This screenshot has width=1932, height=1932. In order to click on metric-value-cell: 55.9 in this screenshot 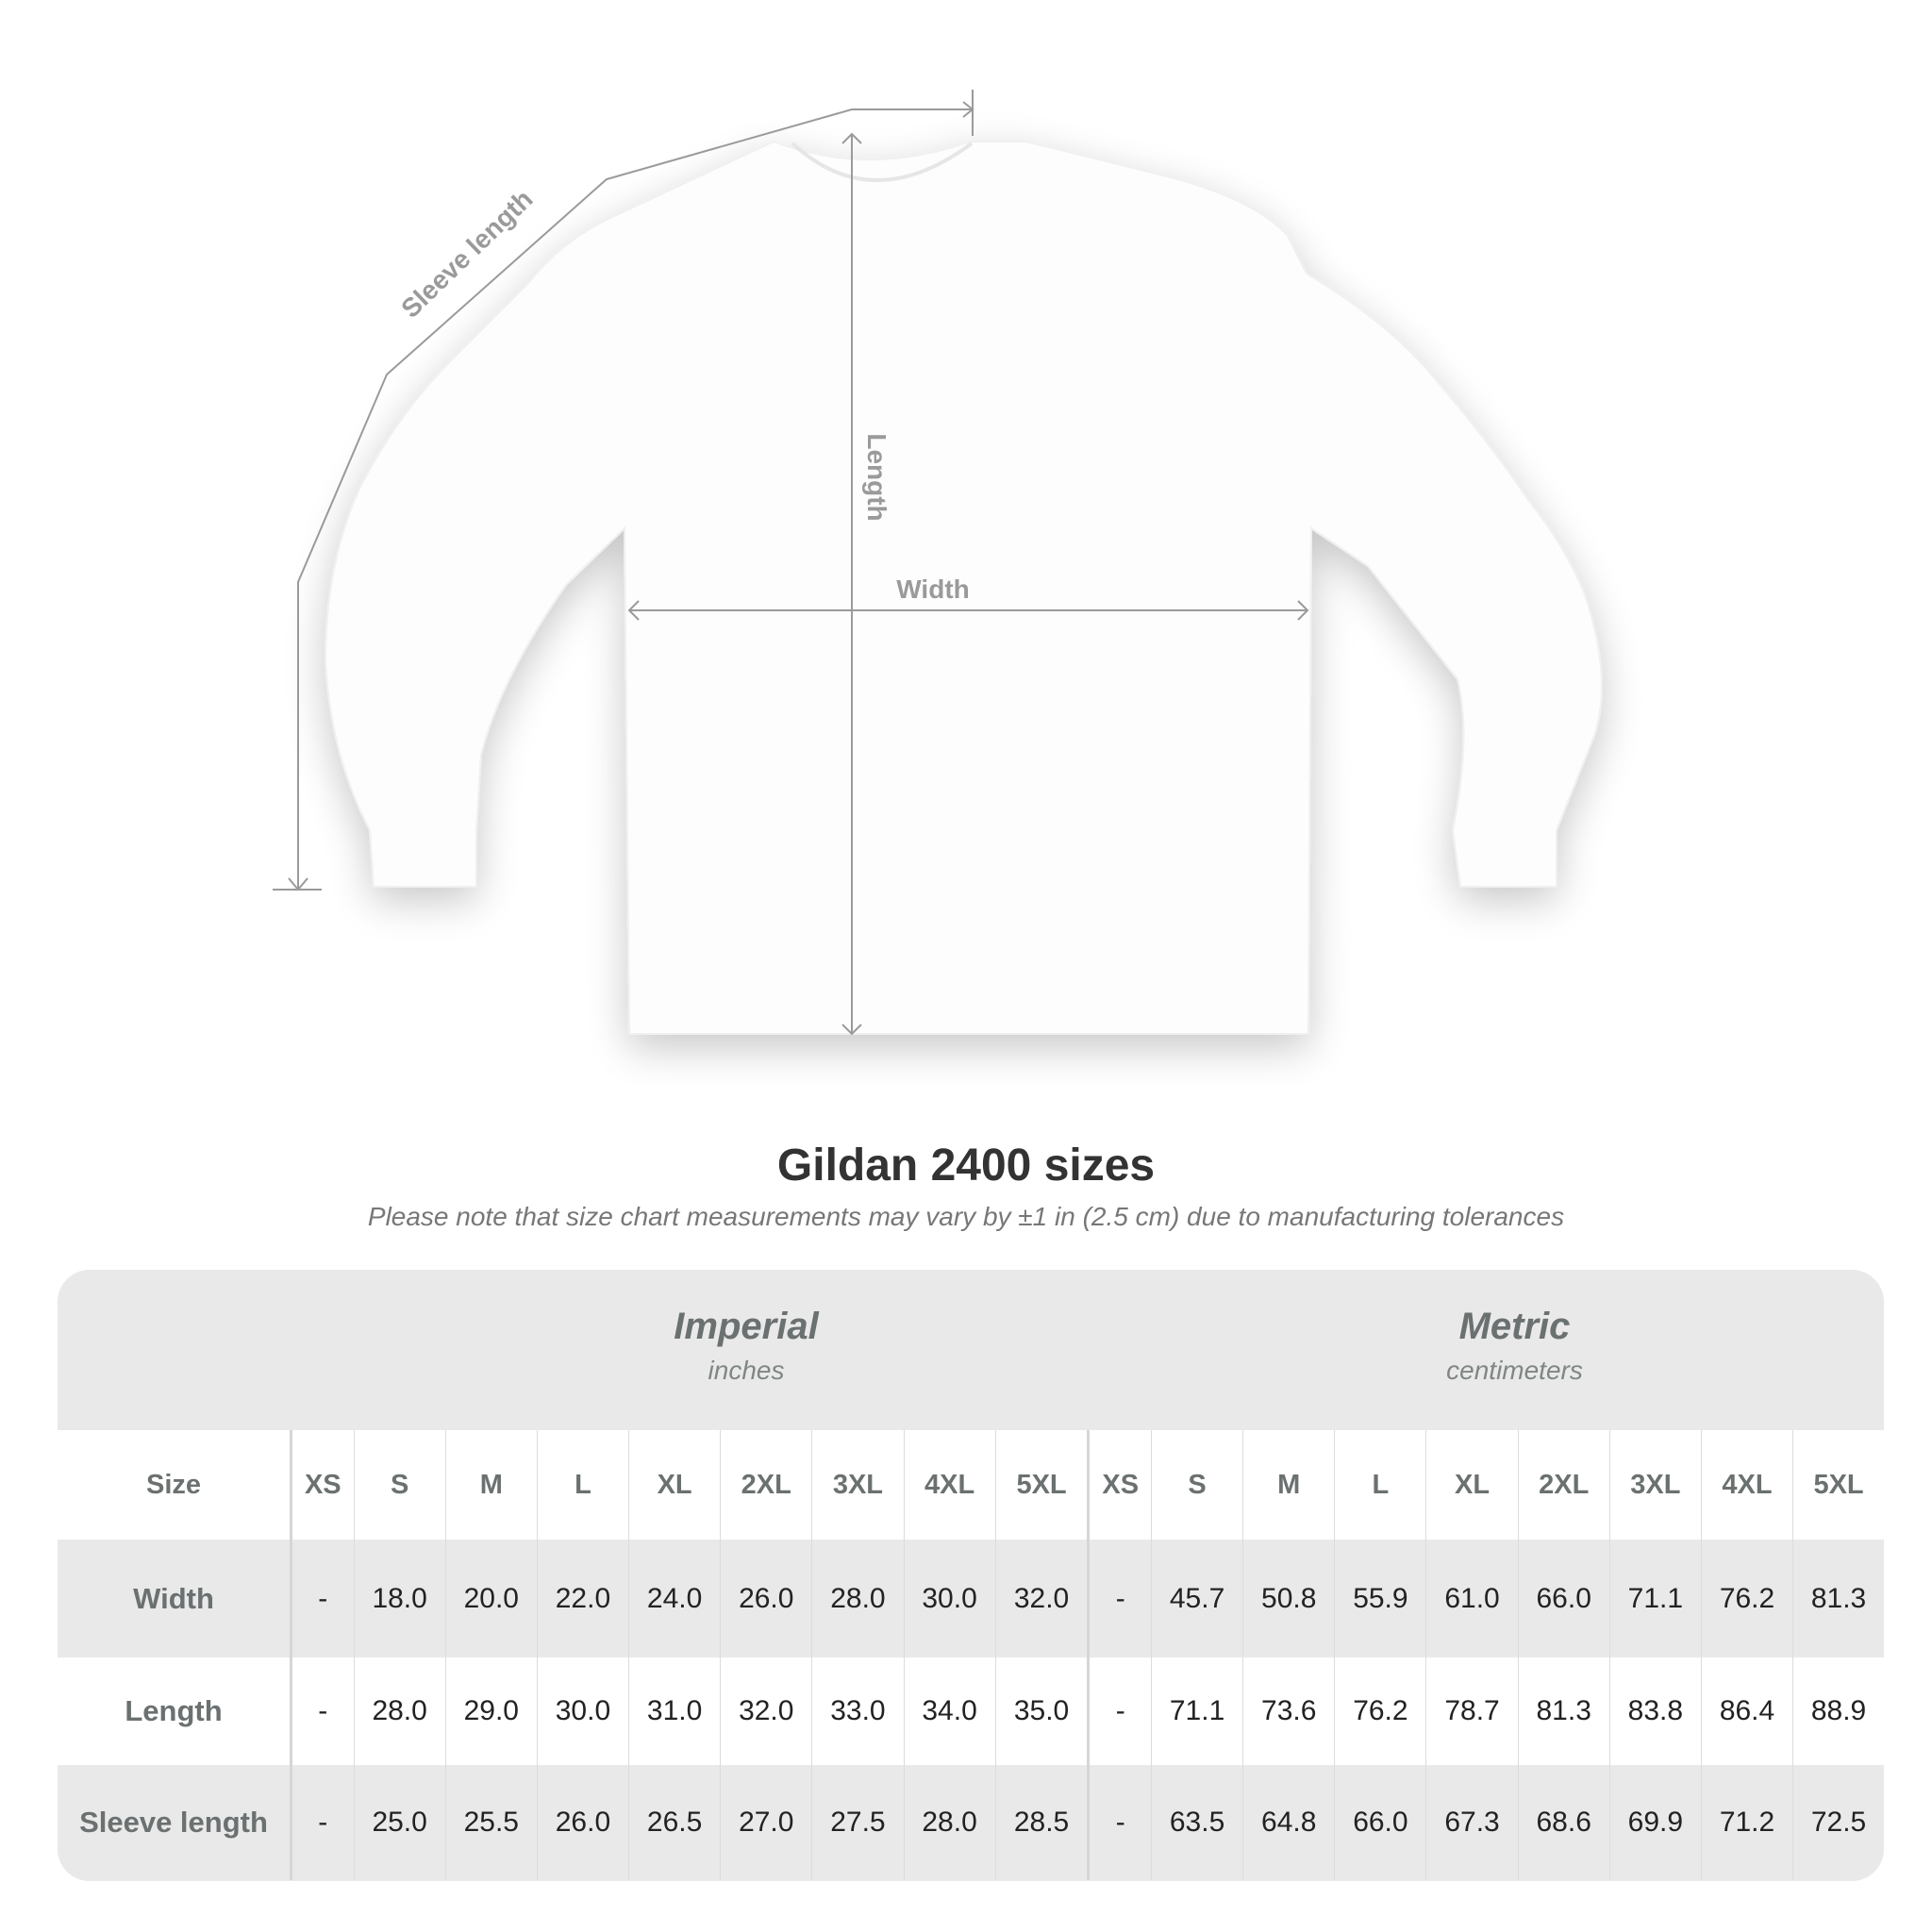, I will do `click(1380, 1598)`.